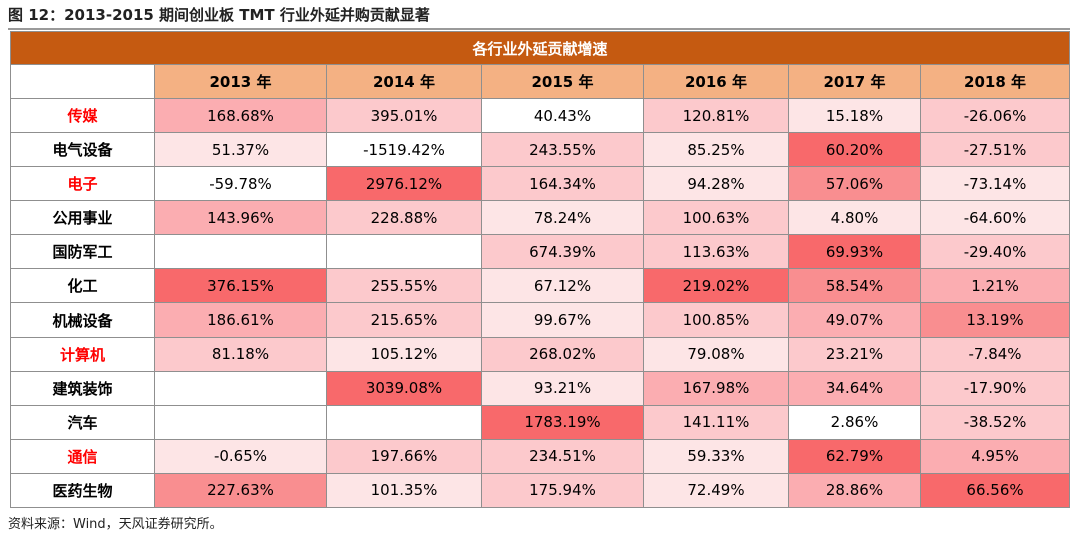 The width and height of the screenshot is (1080, 537). Describe the element at coordinates (995, 150) in the screenshot. I see `growth-value-cell: -27.51%` at that location.